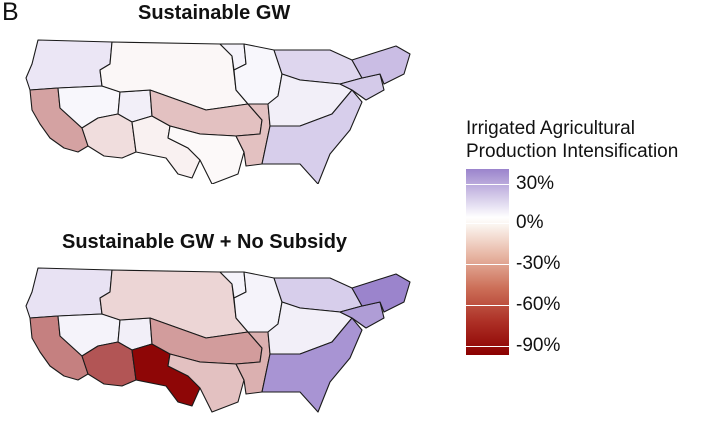 The width and height of the screenshot is (706, 444). What do you see at coordinates (205, 242) in the screenshot?
I see `map-title-sustainable-gw-no-subsidy: Sustainable GW + No Subsidy` at bounding box center [205, 242].